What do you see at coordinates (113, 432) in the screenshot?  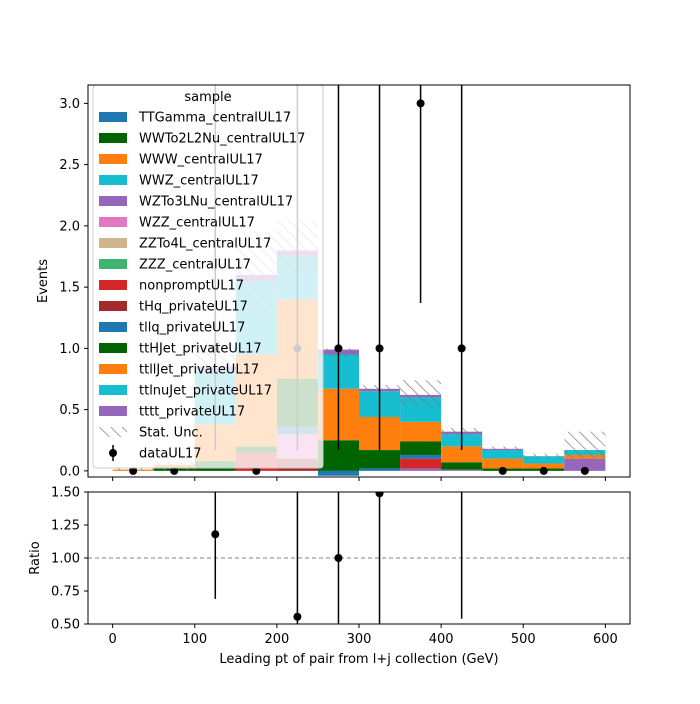 I see `legend-swatch-hatch` at bounding box center [113, 432].